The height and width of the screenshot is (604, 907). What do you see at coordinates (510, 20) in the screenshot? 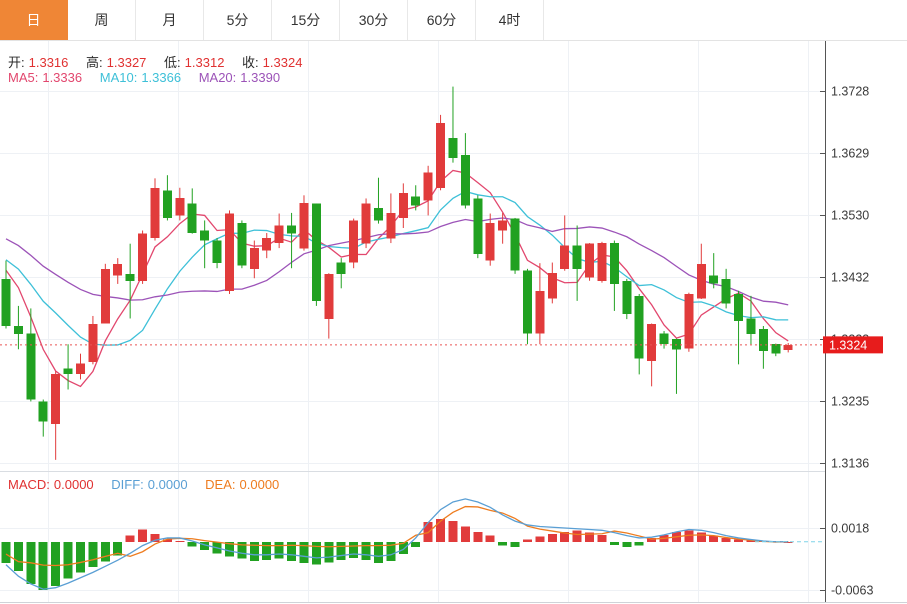
I see `tab-4hour: 4时` at bounding box center [510, 20].